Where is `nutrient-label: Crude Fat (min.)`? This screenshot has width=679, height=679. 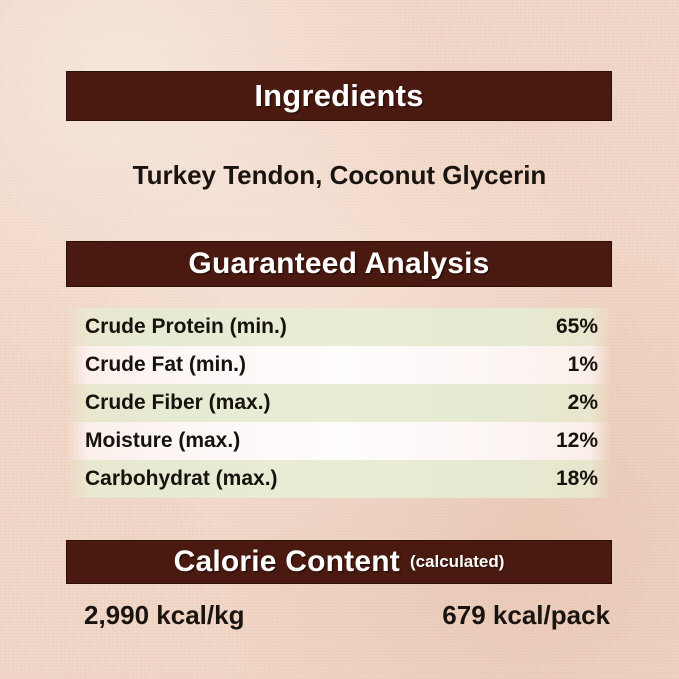 nutrient-label: Crude Fat (min.) is located at coordinates (165, 364).